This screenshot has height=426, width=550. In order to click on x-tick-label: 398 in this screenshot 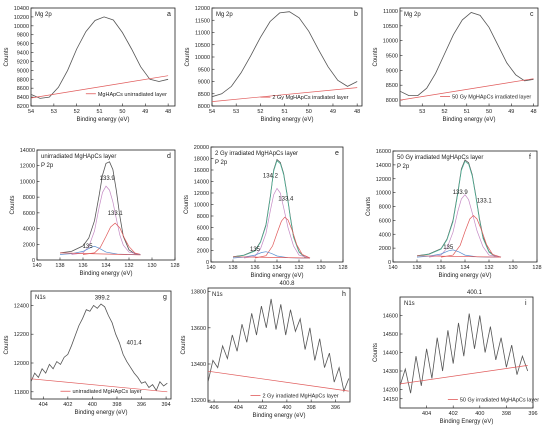, I will do `click(506, 414)`.